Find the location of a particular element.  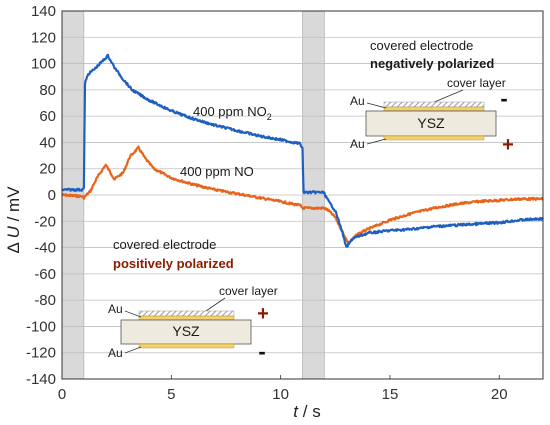

y-tick-label: 100 is located at coordinates (43, 64).